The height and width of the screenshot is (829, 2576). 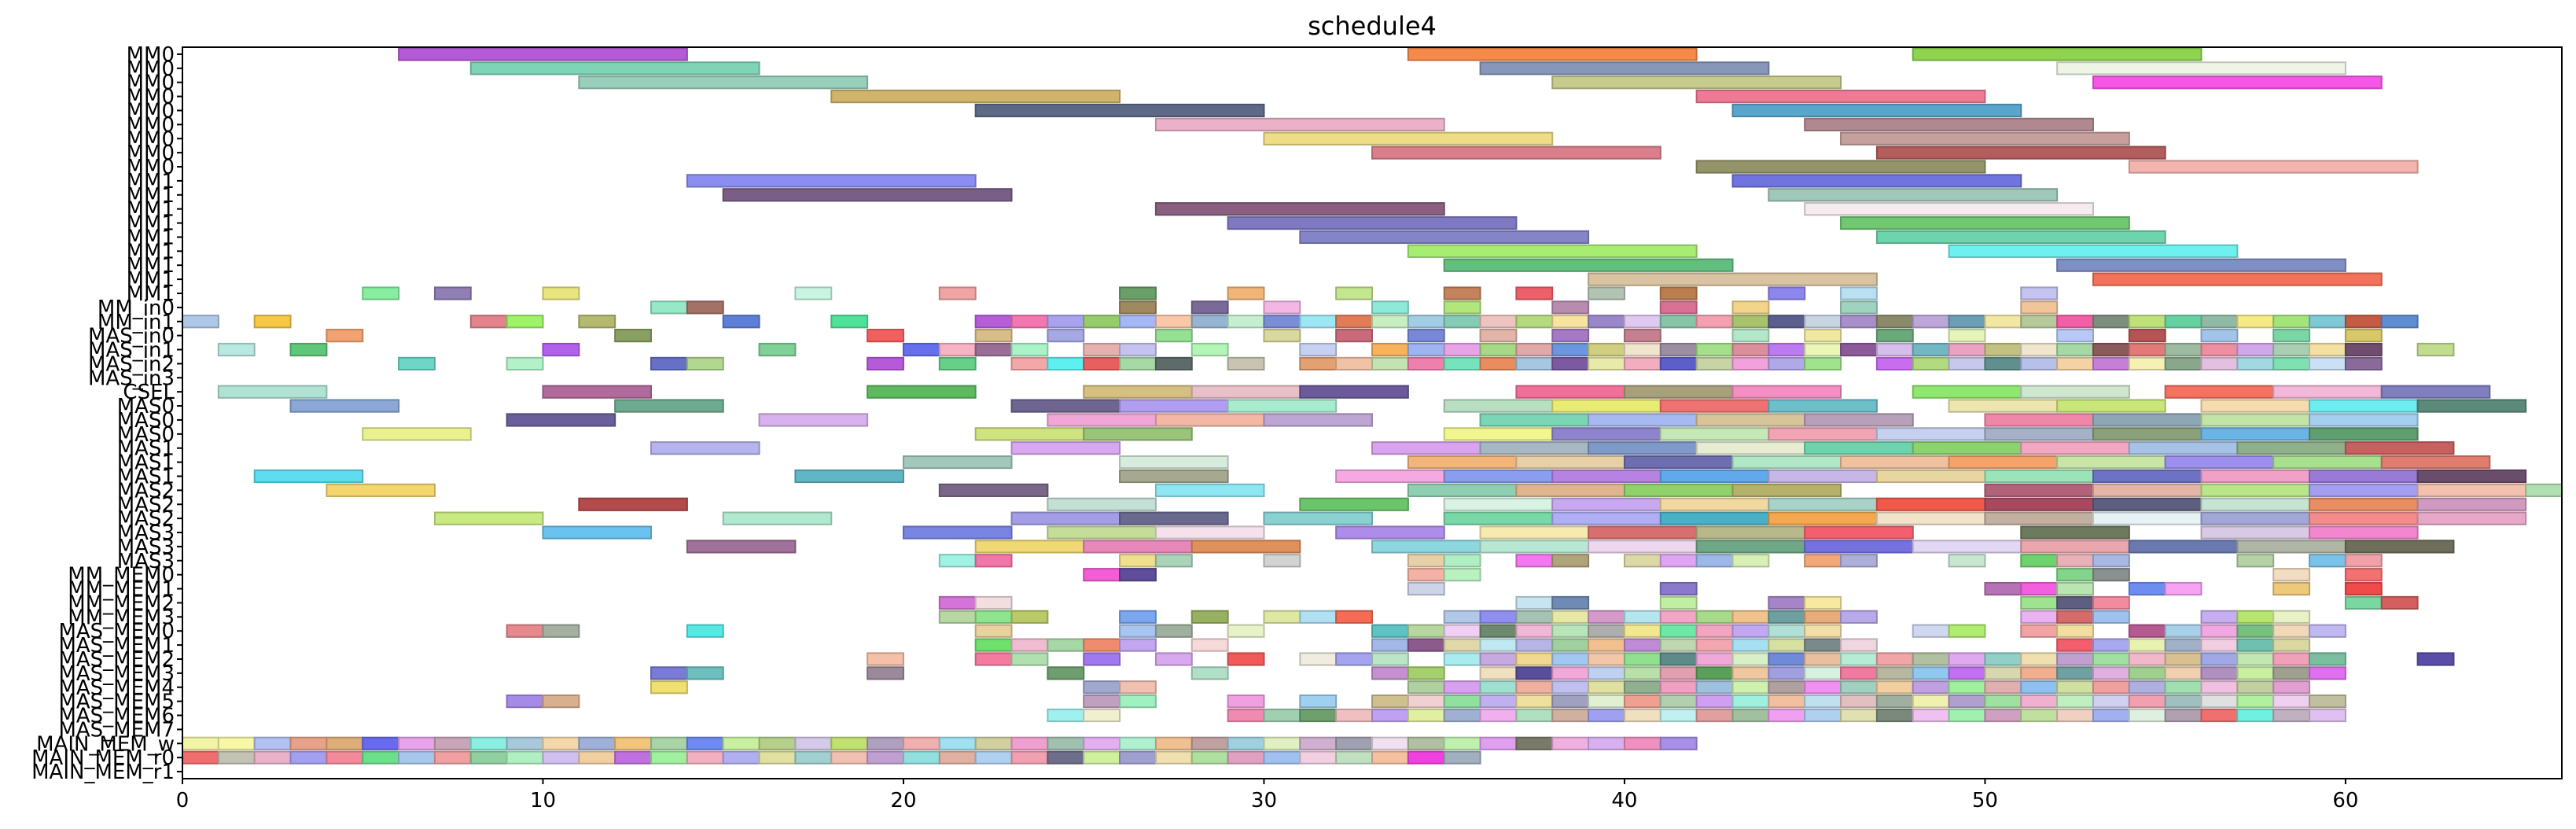 What do you see at coordinates (121, 603) in the screenshot?
I see `y-tick-label: MM_MEM2` at bounding box center [121, 603].